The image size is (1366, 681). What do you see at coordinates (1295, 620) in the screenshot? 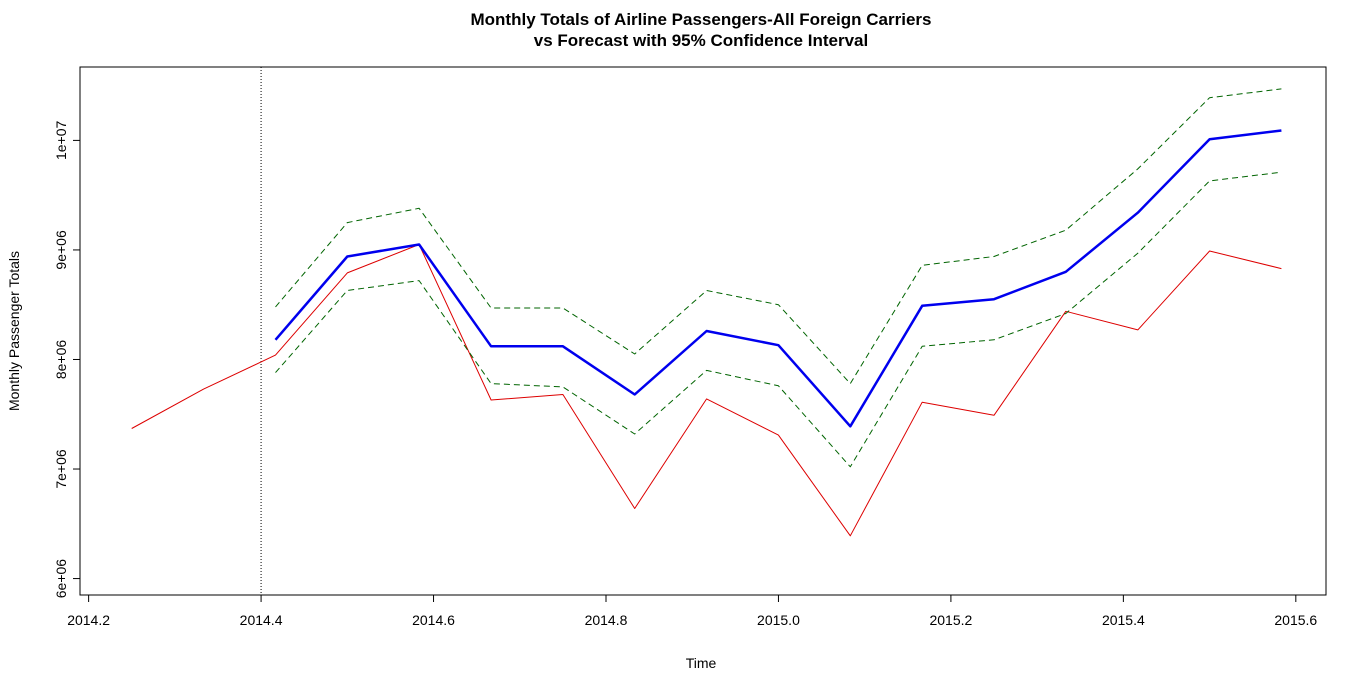
I see `x-tick-label: 2015.6` at bounding box center [1295, 620].